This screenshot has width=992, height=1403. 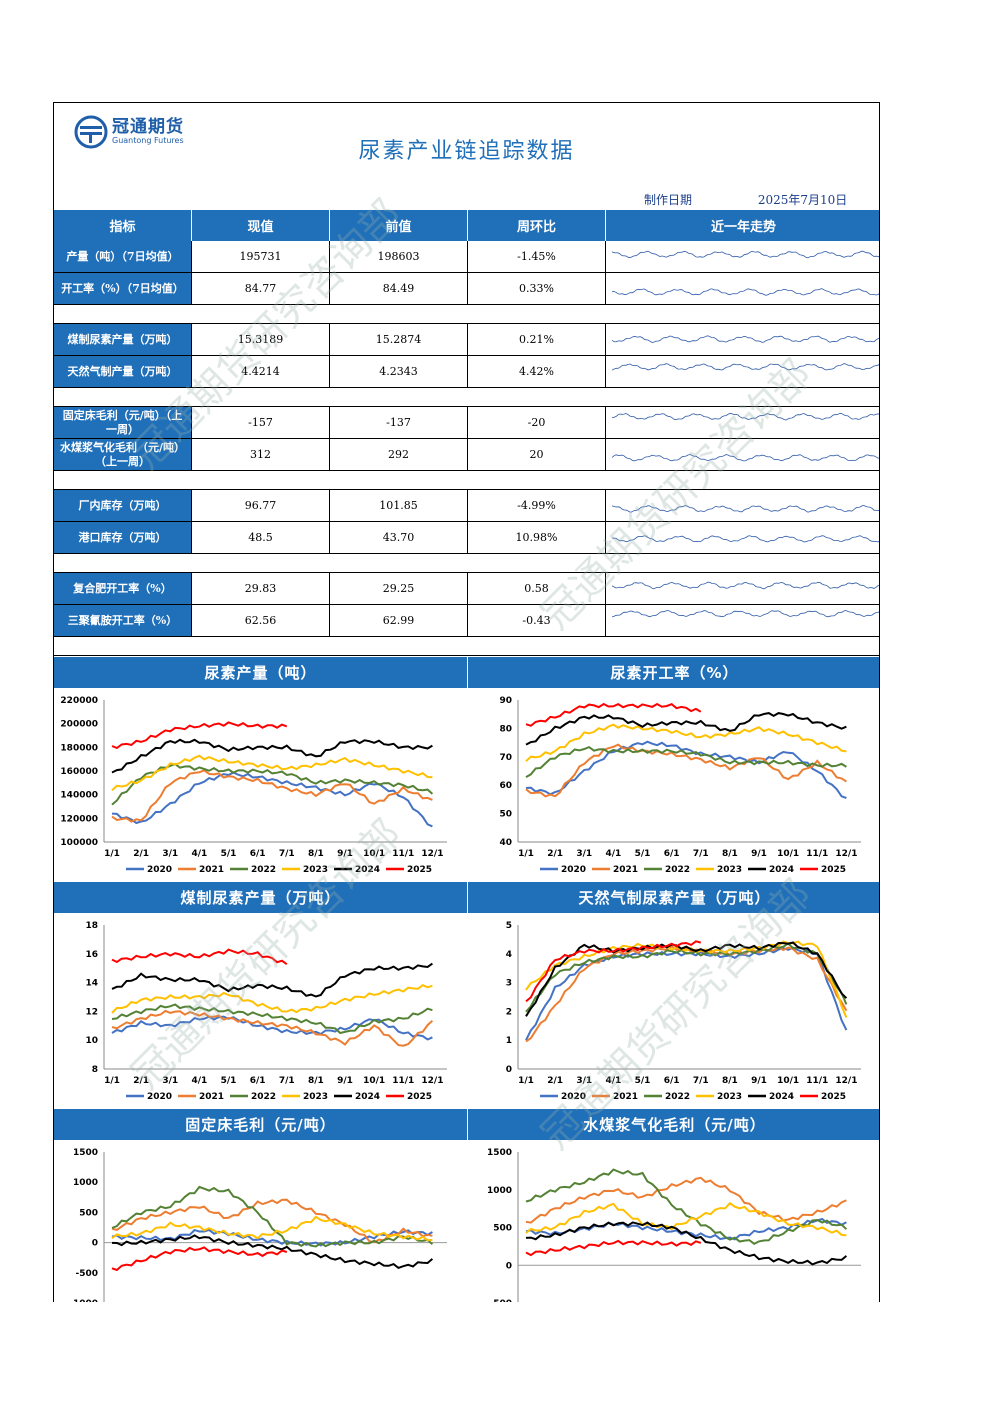 What do you see at coordinates (123, 372) in the screenshot?
I see `row-label: 天然气制产量（万吨）` at bounding box center [123, 372].